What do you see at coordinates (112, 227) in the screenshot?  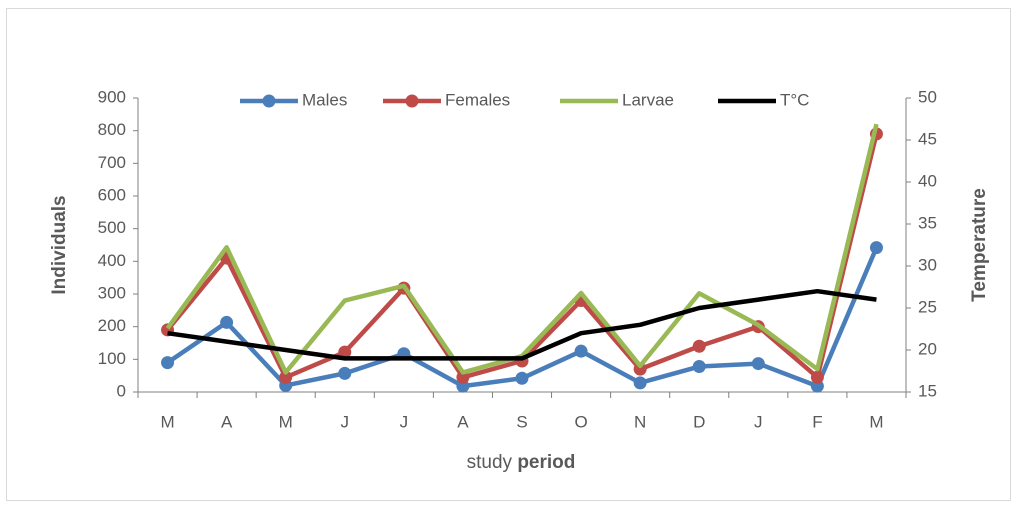 I see `y-tick-label: 500` at bounding box center [112, 227].